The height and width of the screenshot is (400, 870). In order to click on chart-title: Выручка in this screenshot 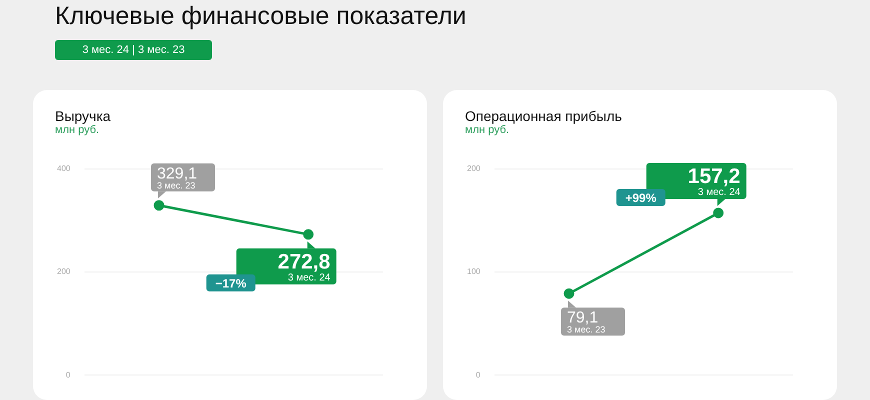, I will do `click(83, 116)`.